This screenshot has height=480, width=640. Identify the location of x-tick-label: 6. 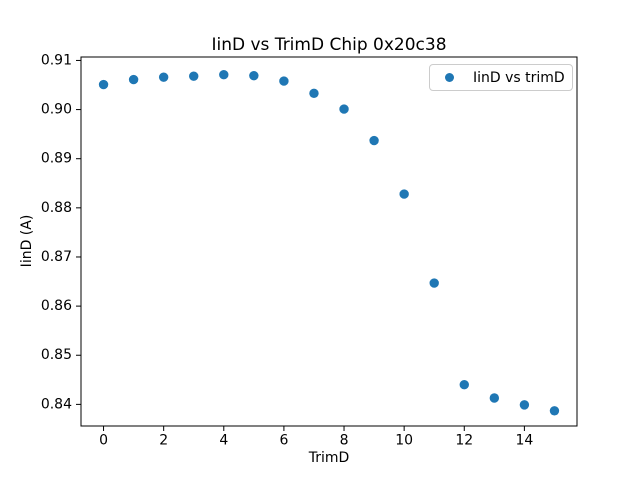
(283, 441).